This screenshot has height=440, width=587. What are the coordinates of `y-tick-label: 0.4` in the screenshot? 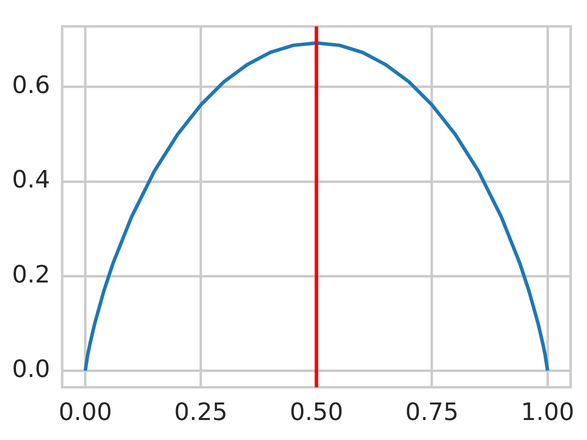 It's located at (31, 180).